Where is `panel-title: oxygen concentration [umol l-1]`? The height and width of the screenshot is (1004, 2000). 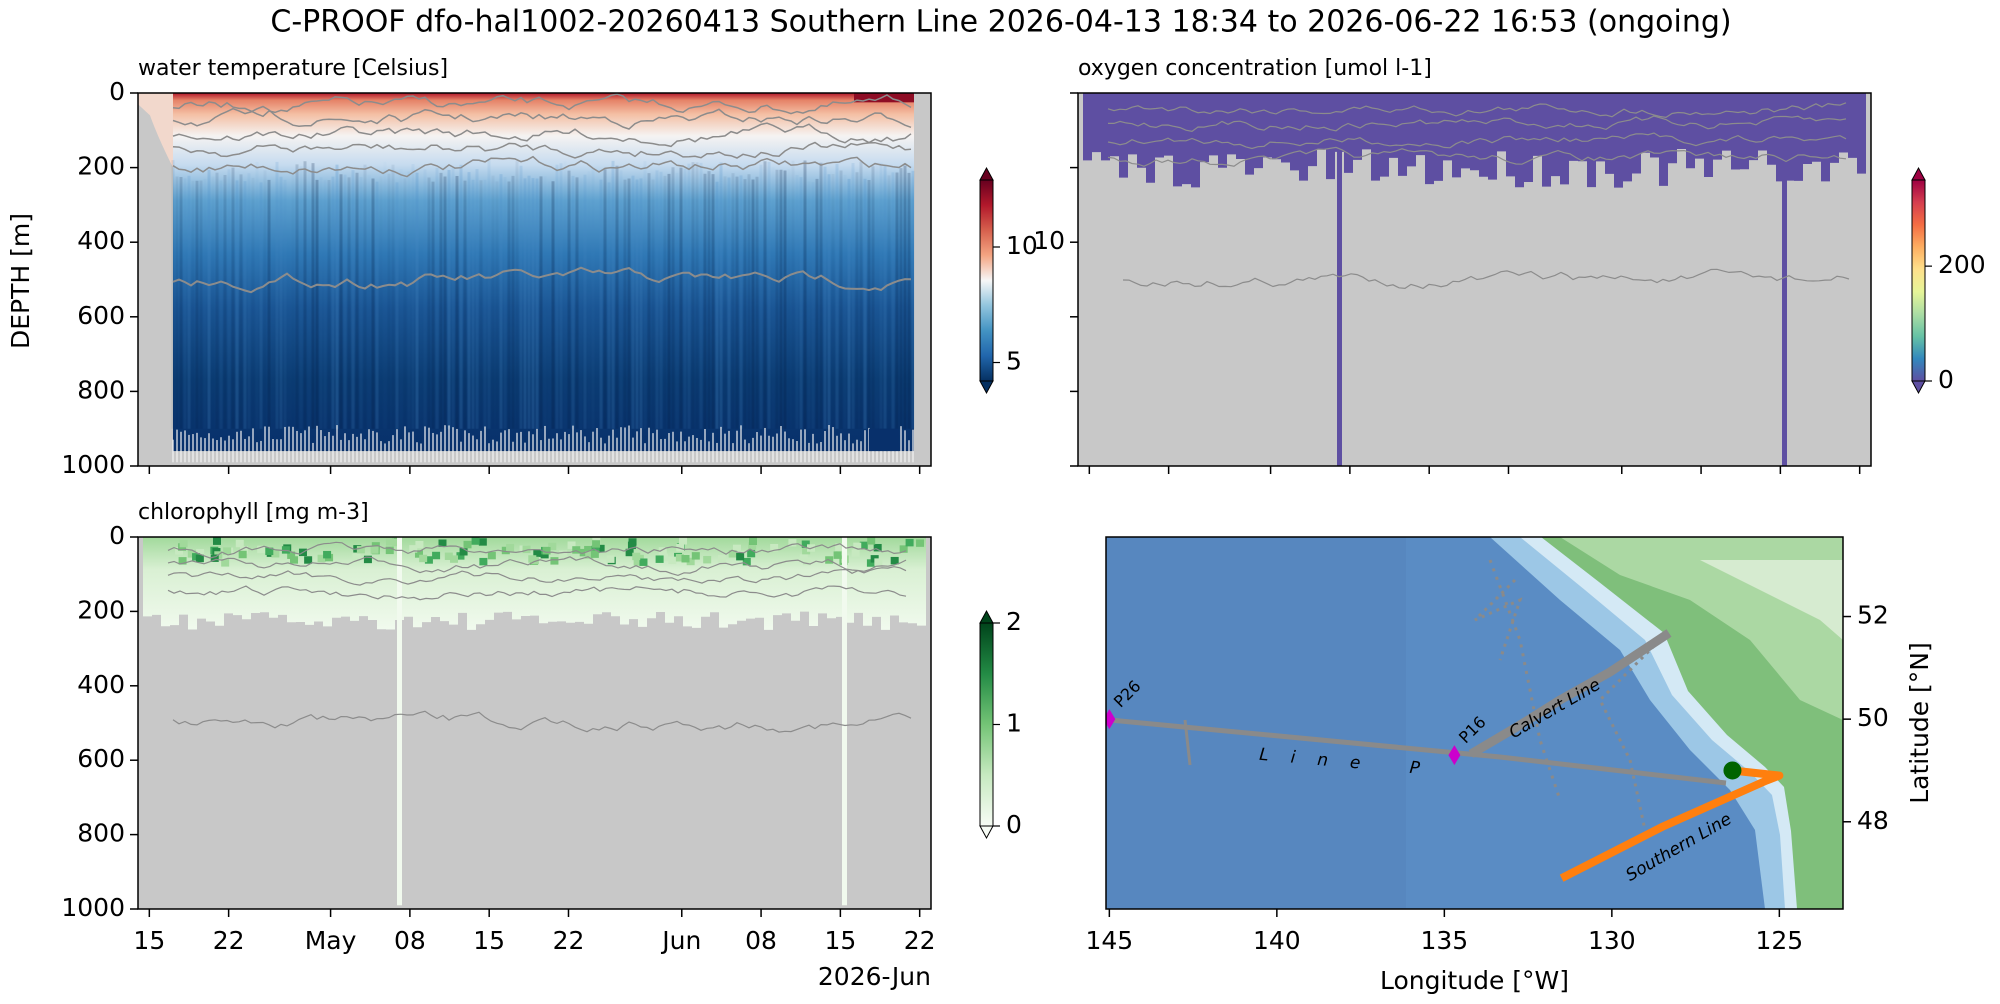 panel-title: oxygen concentration [umol l-1] is located at coordinates (1255, 68).